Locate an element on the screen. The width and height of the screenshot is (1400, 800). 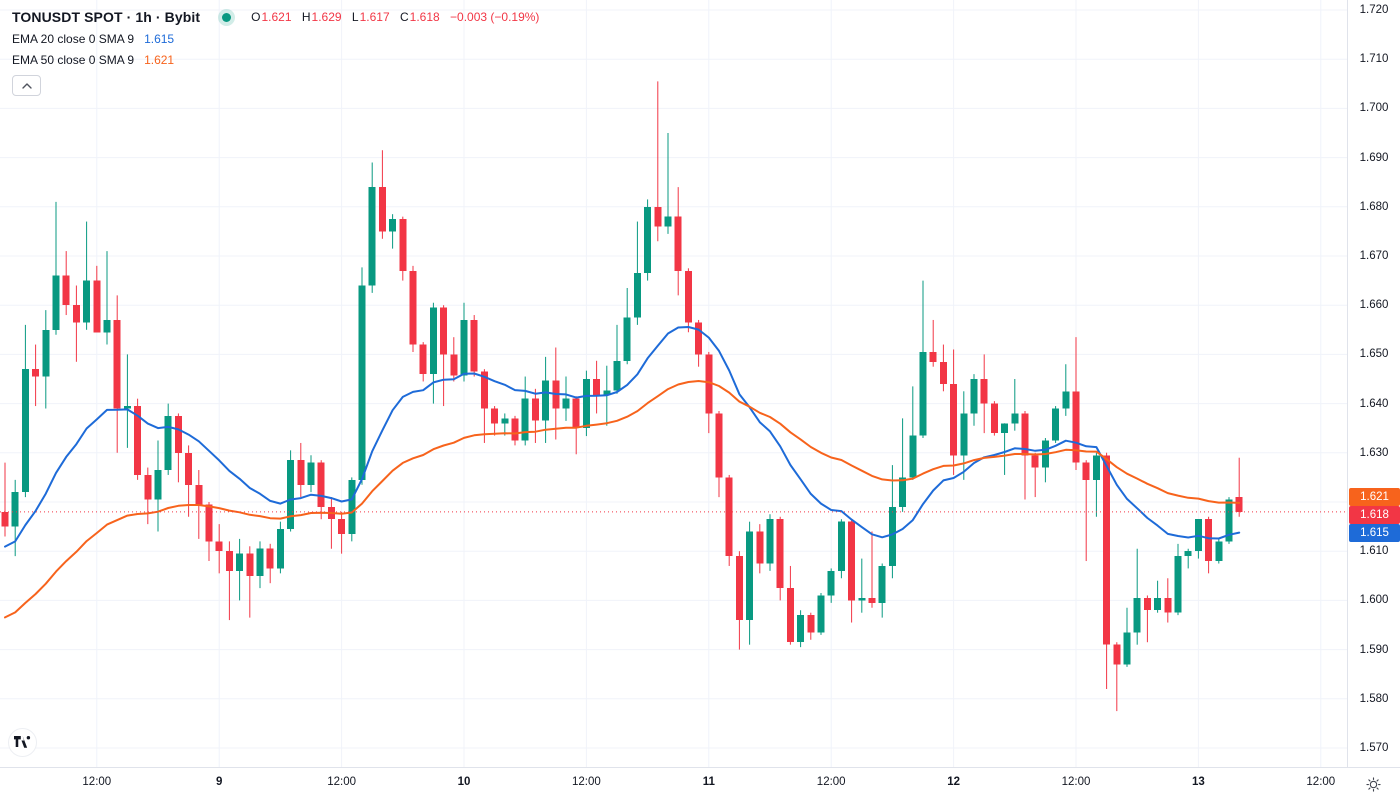
ema20-label: EMA 20 close 0 SMA 9 is located at coordinates (73, 38).